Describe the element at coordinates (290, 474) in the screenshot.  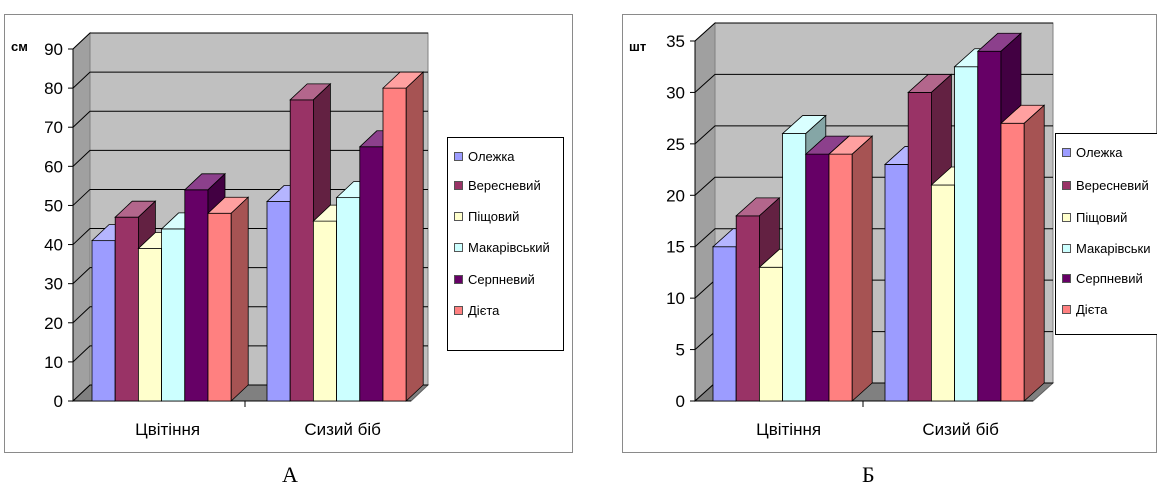
I see `panel-label-a: А` at that location.